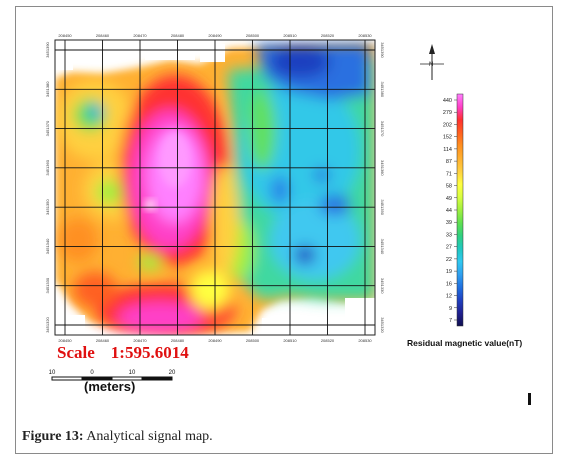 The width and height of the screenshot is (563, 468). I want to click on scale-label: Scale, so click(76, 352).